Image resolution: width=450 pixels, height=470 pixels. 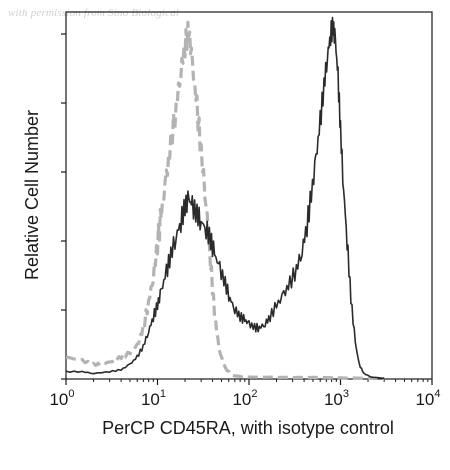 I want to click on y-axis-title: Relative Cell Number, so click(x=32, y=195).